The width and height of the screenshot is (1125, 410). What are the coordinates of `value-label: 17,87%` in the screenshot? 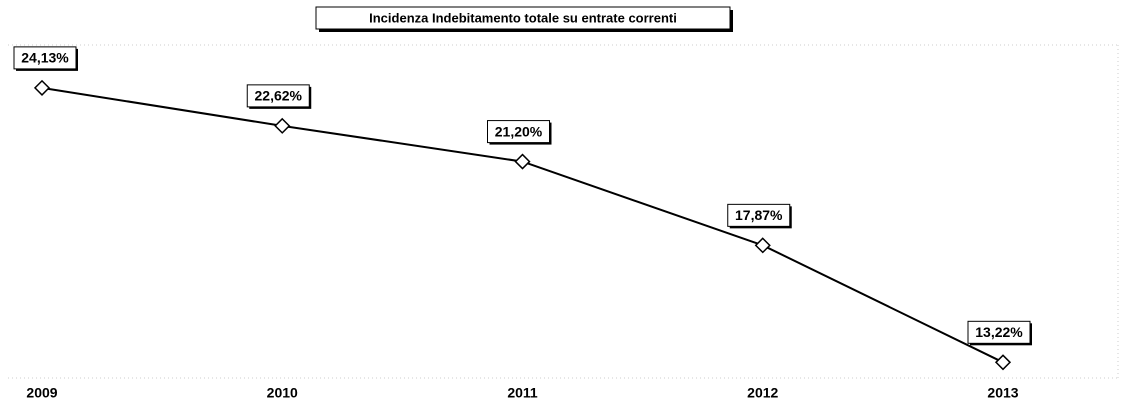 It's located at (759, 215).